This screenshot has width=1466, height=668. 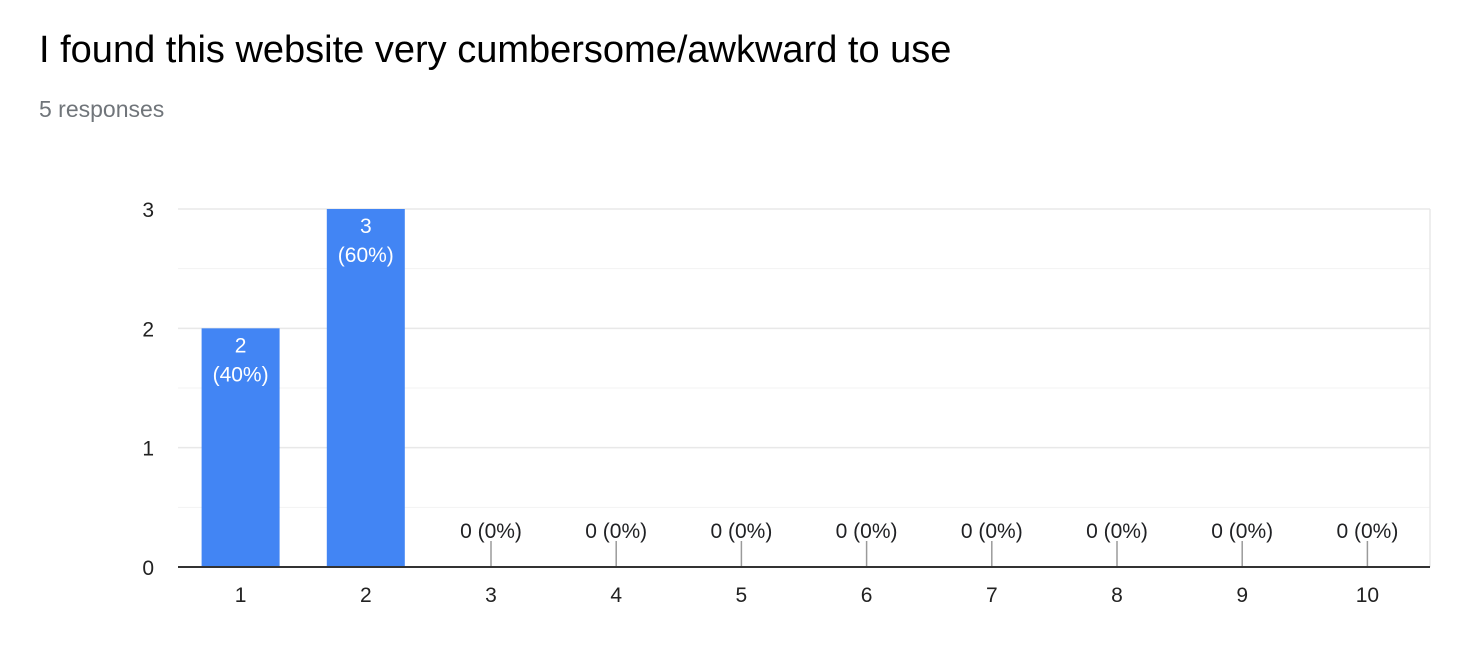 I want to click on x-tick-label: 1, so click(x=241, y=595).